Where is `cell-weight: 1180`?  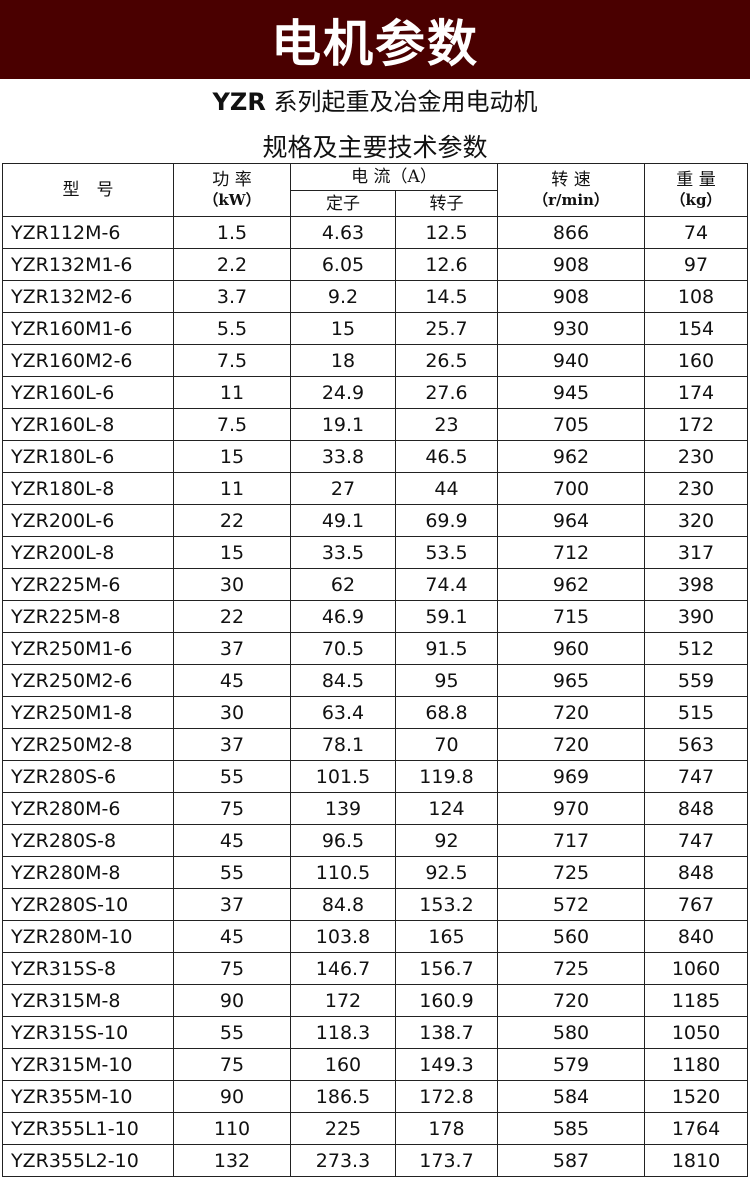 cell-weight: 1180 is located at coordinates (696, 1064).